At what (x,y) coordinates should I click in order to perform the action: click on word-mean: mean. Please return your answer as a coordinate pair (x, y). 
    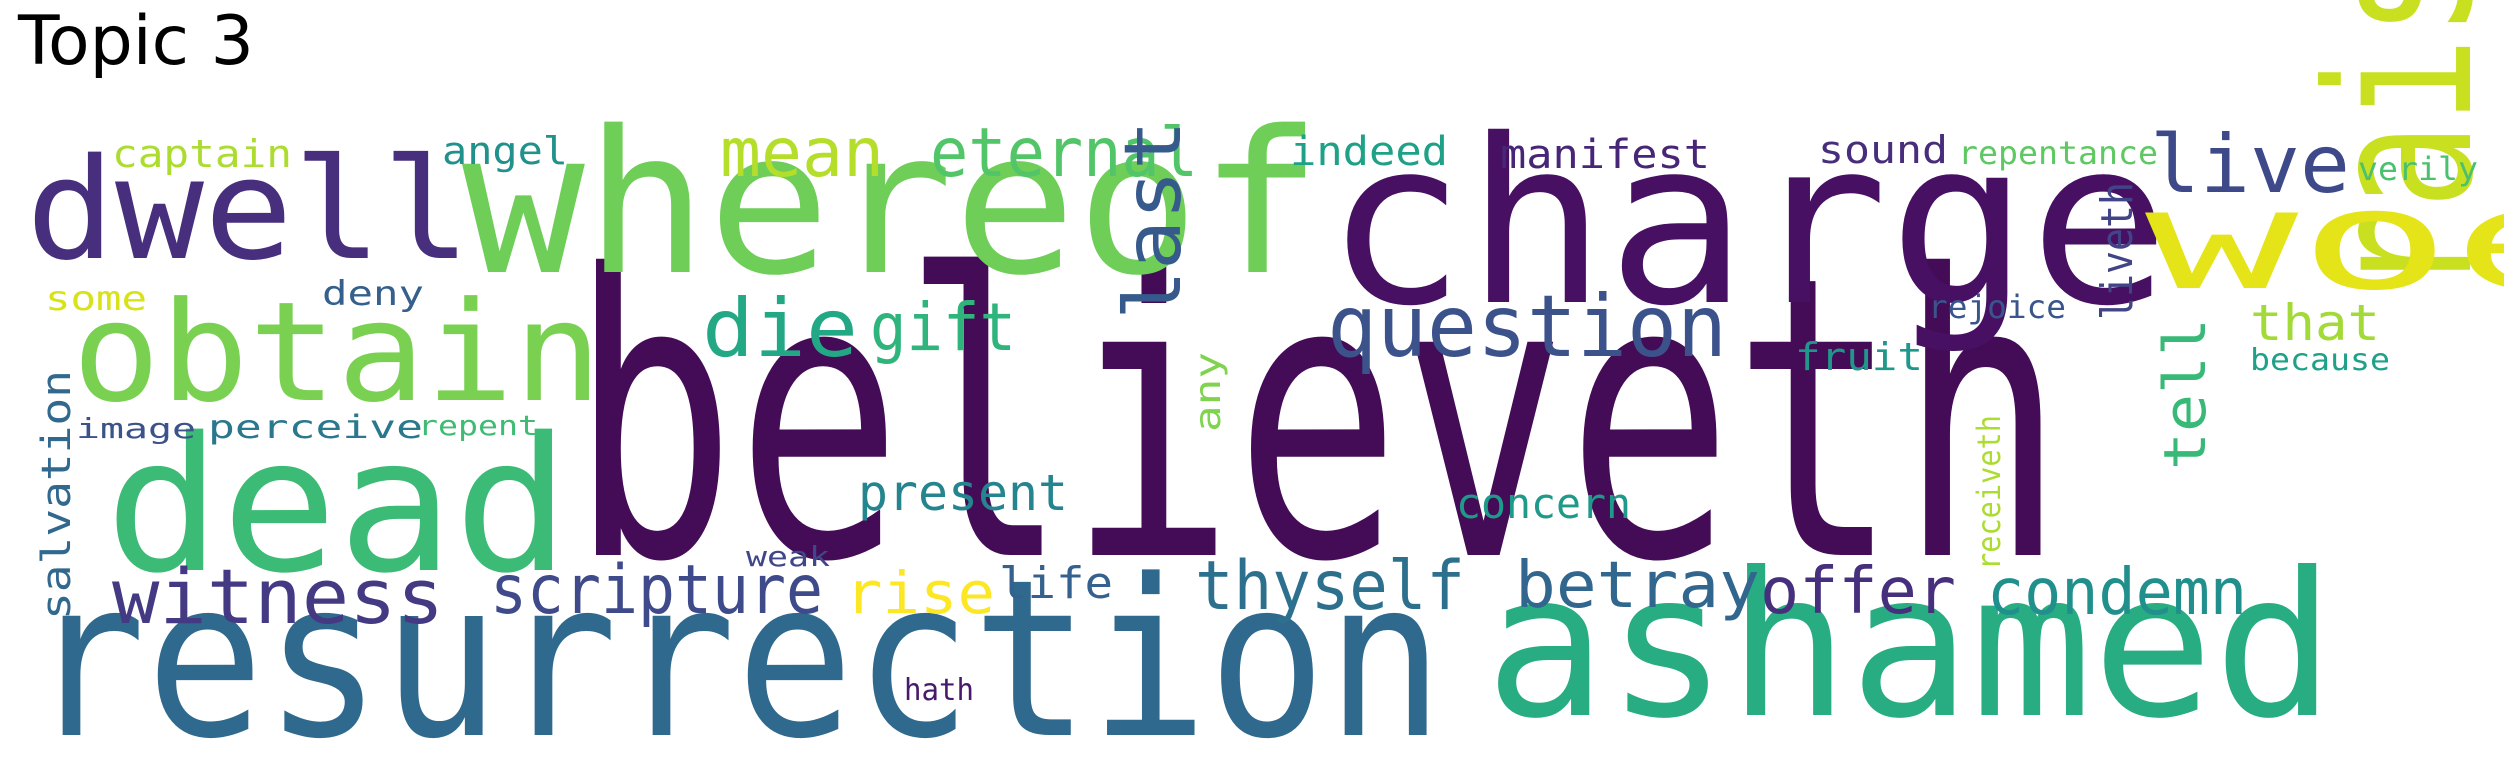
    Looking at the image, I should click on (802, 153).